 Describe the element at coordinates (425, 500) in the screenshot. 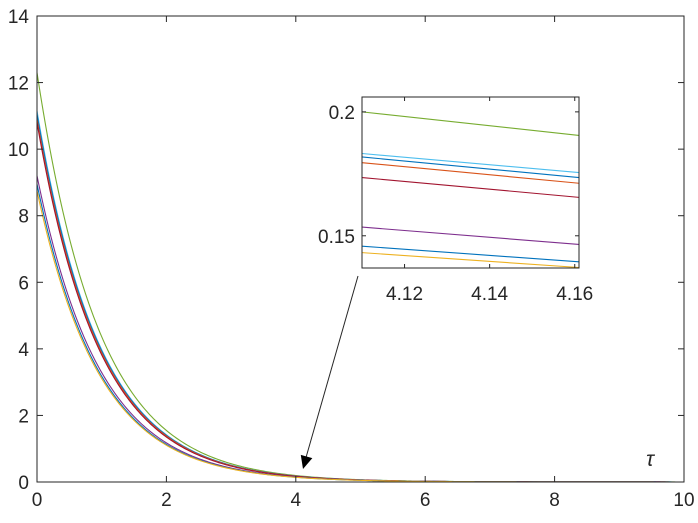

I see `x-tick-label: 6` at that location.